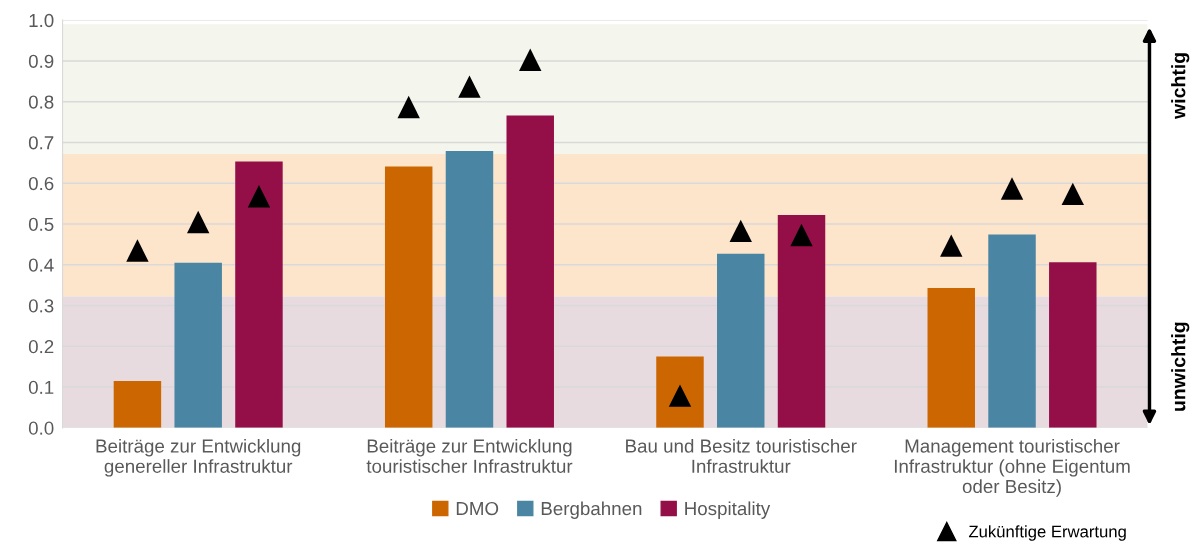 This screenshot has height=545, width=1203. I want to click on x-tick-label: Beiträge zur Entwicklung touristischer Infrastruktur, so click(469, 455).